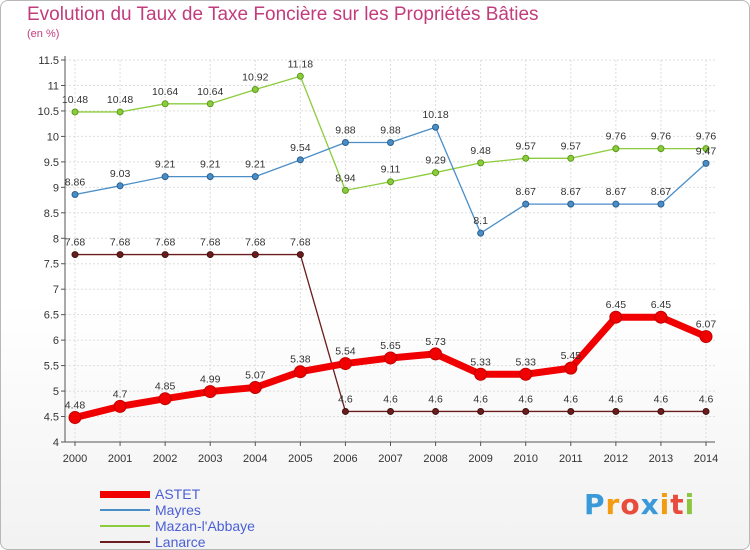 This screenshot has height=550, width=750. Describe the element at coordinates (48, 112) in the screenshot. I see `y-tick-label: 10.5` at that location.